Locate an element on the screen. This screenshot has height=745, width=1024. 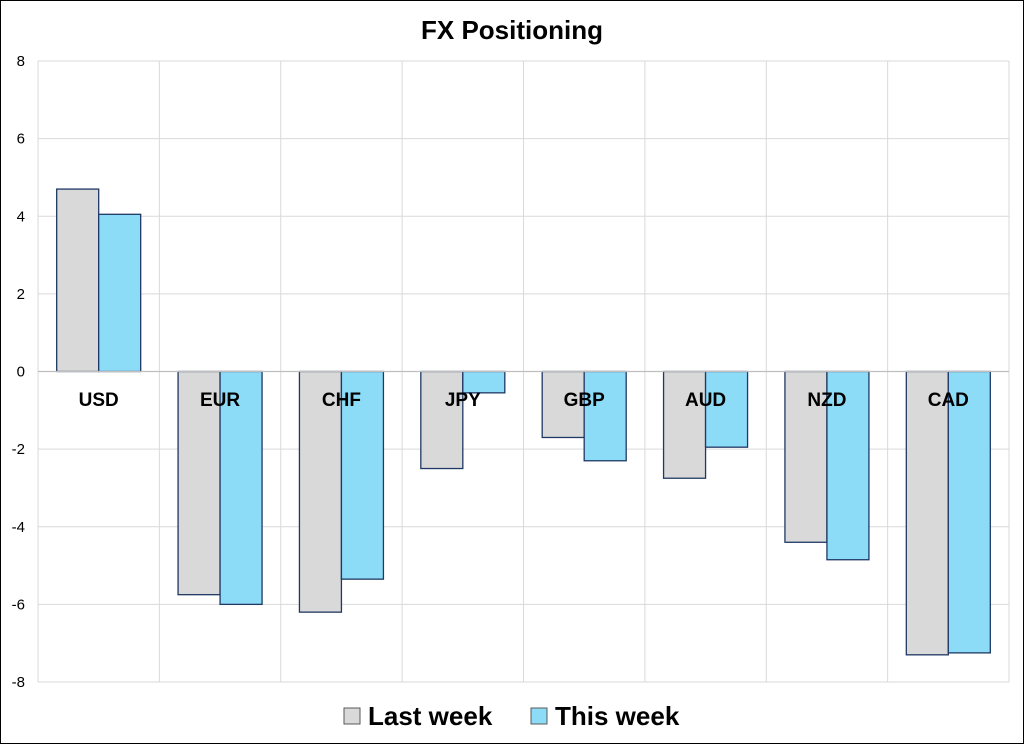
category-label-nzd: NZD is located at coordinates (826, 400).